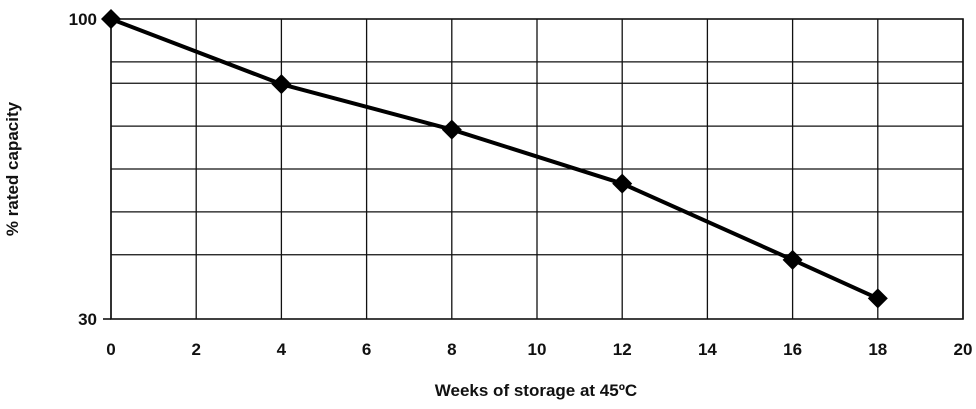 The height and width of the screenshot is (409, 976). Describe the element at coordinates (83, 19) in the screenshot. I see `y-tick-label: 100` at that location.